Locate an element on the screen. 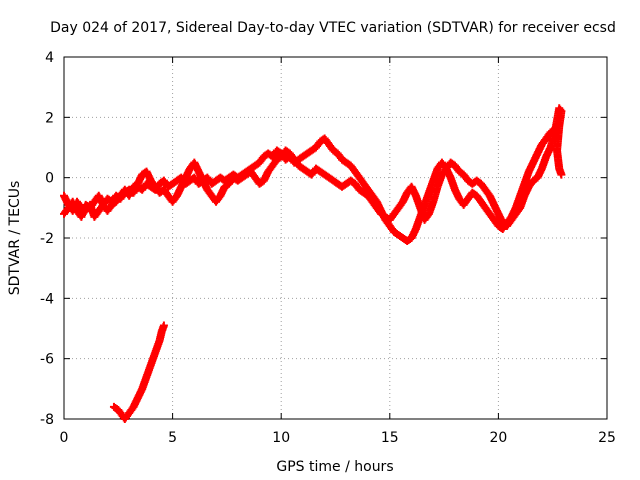 This screenshot has height=480, width=640. x-tick-label: 0 is located at coordinates (64, 438).